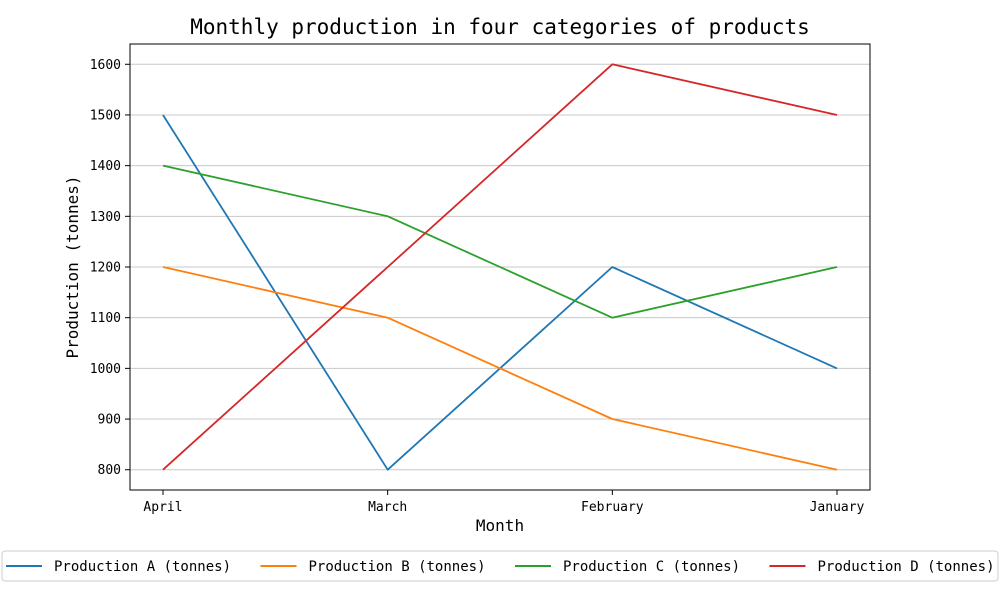  What do you see at coordinates (105, 166) in the screenshot?
I see `y-tick-label: 1400` at bounding box center [105, 166].